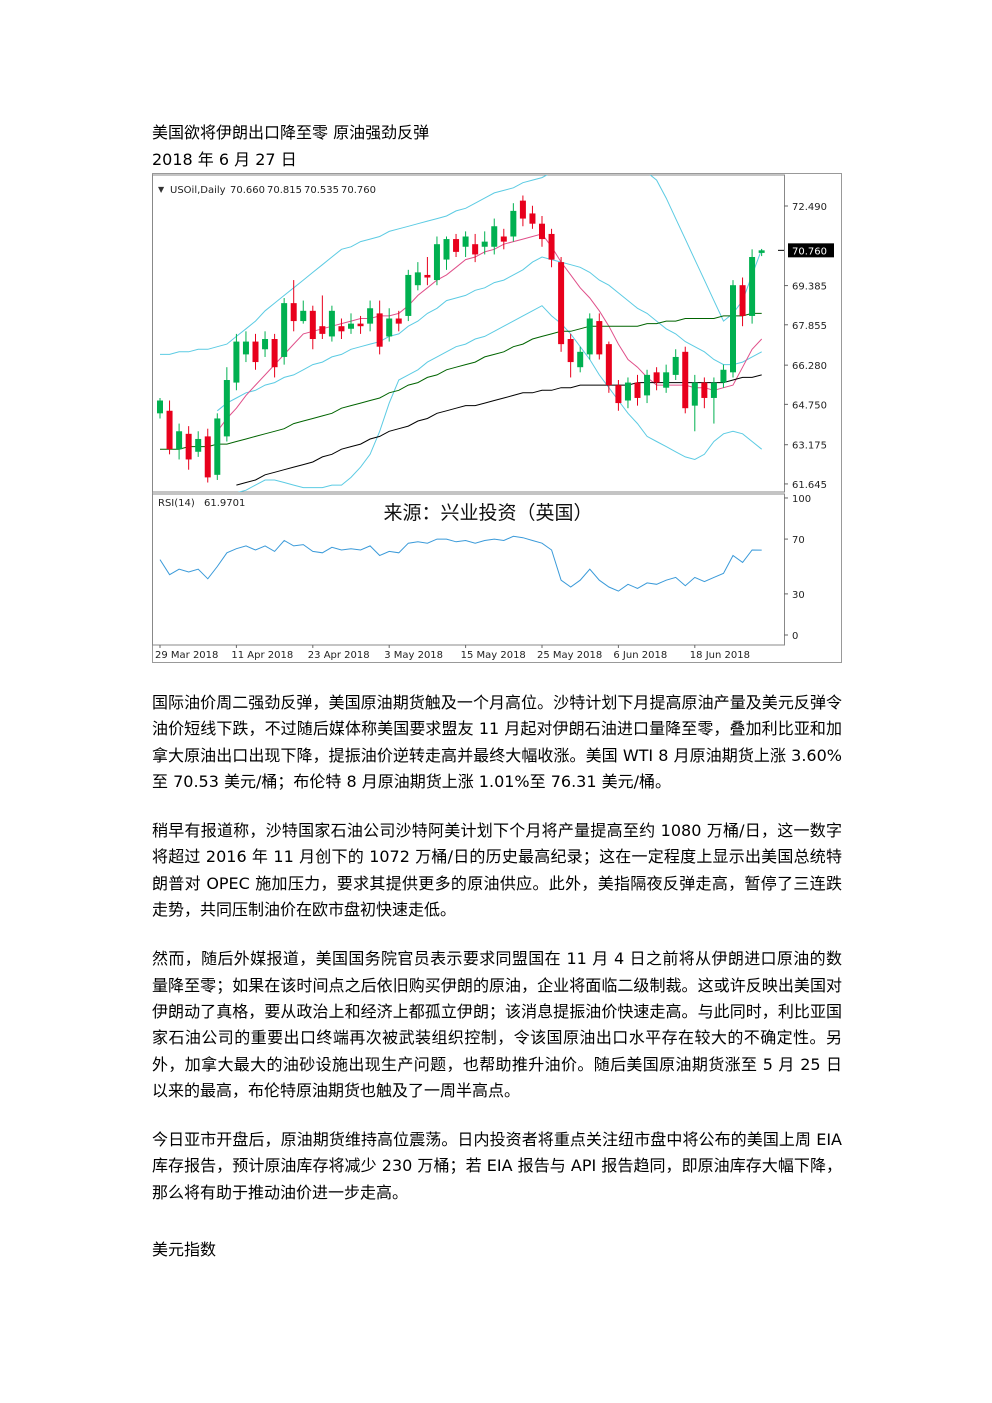  I want to click on y-tick-label: 63.175, so click(809, 446).